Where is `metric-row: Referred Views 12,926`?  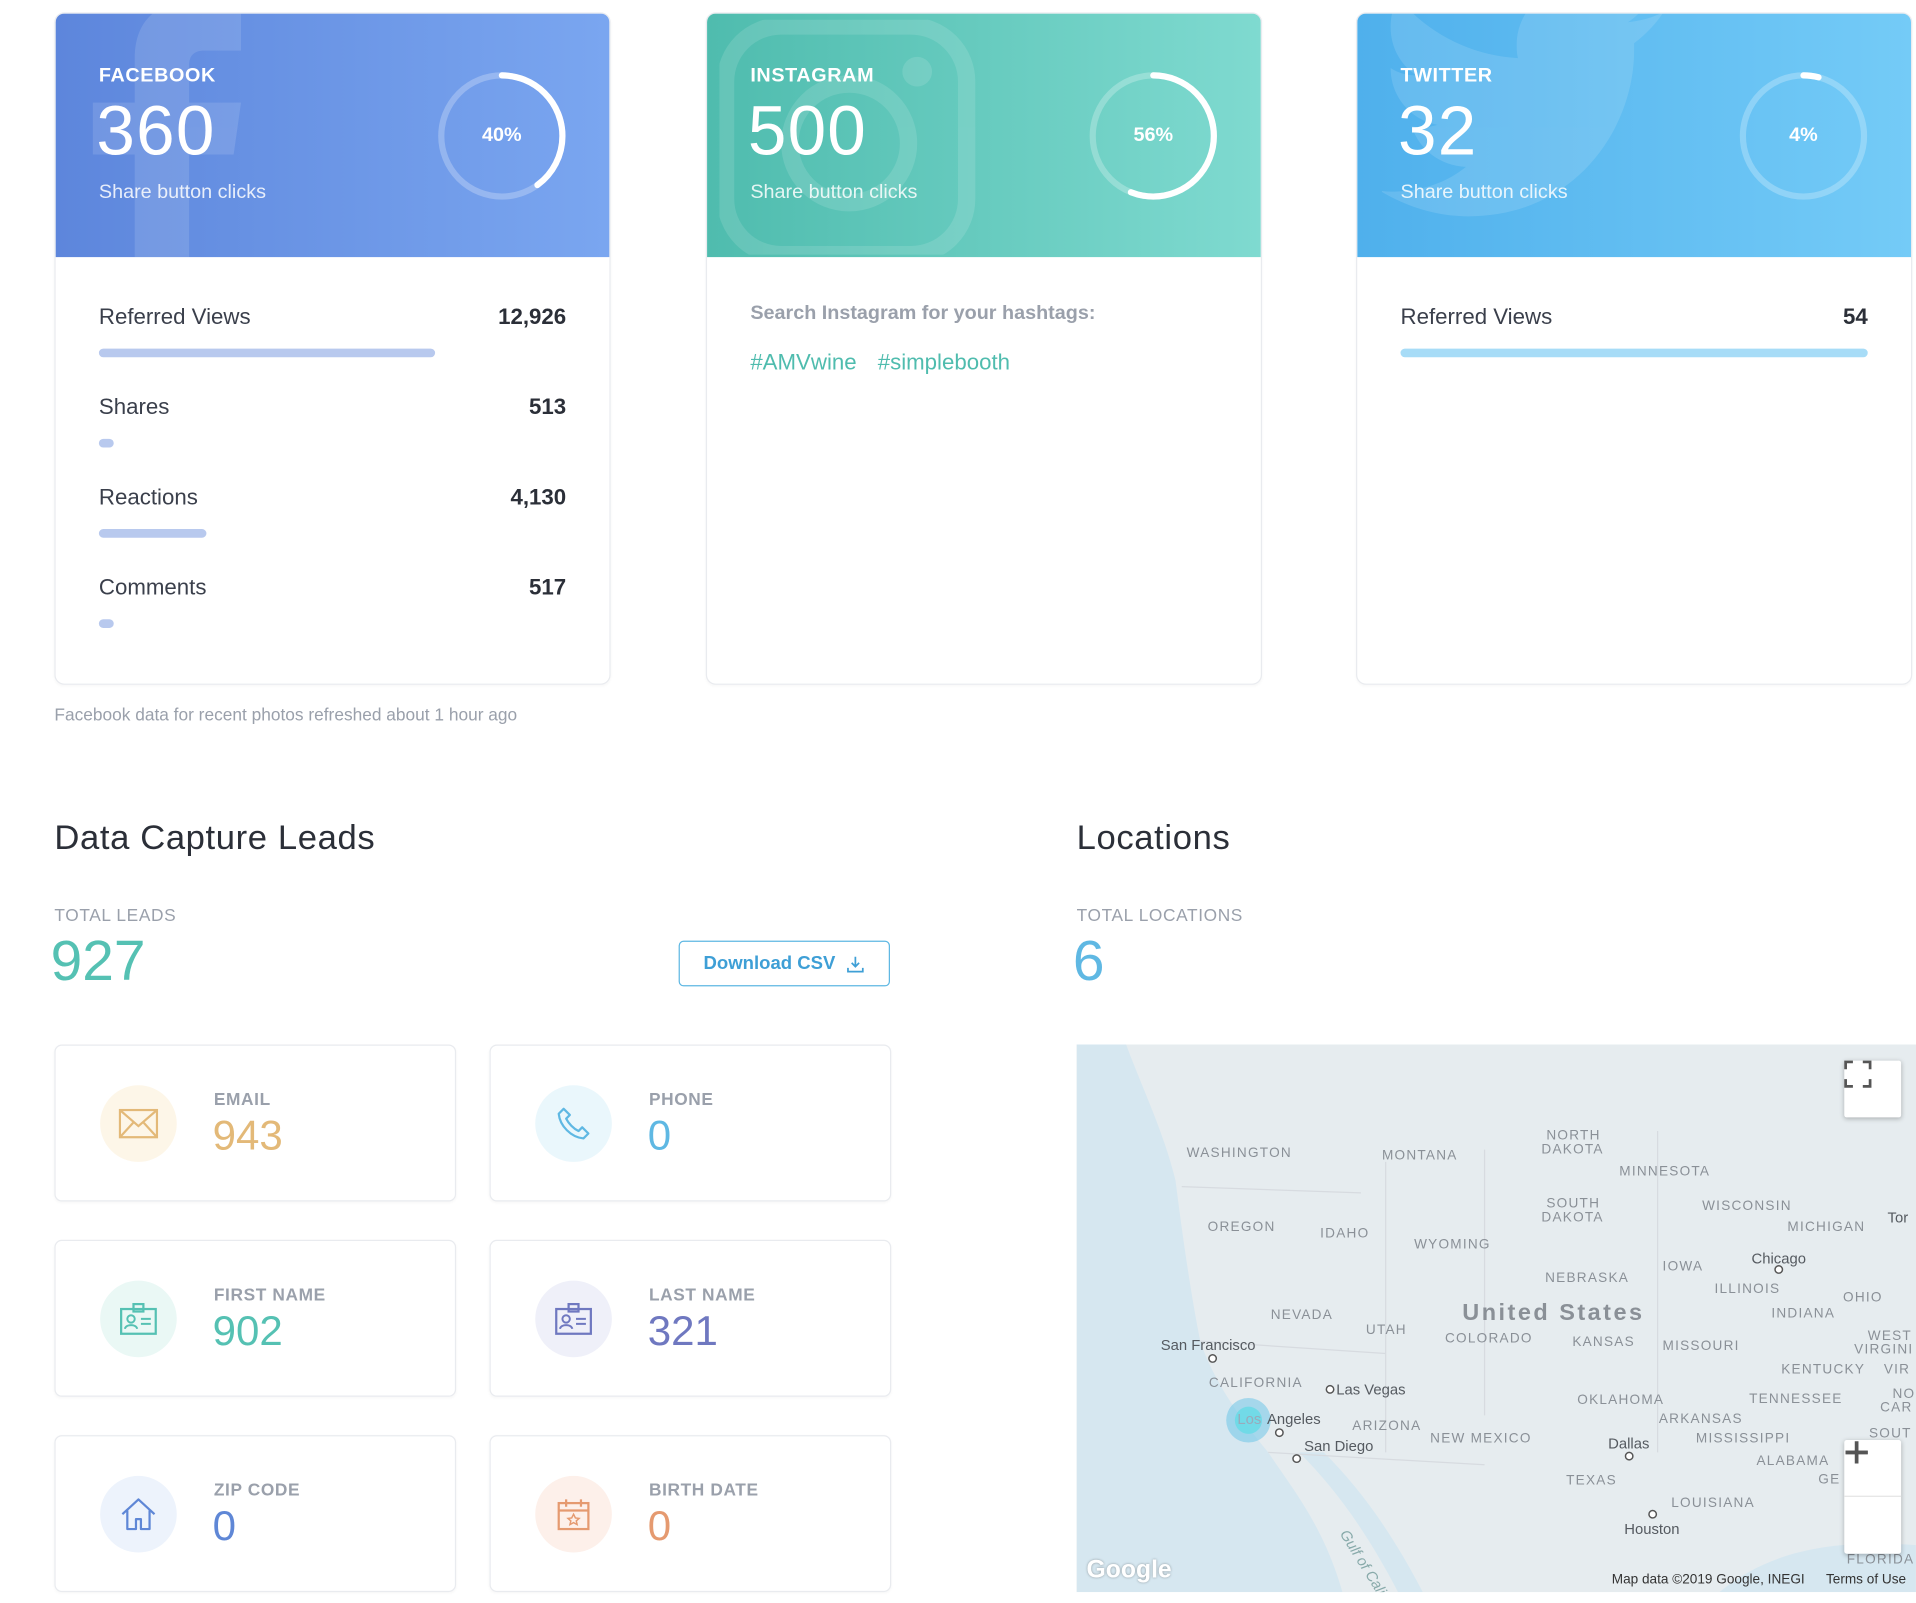 metric-row: Referred Views 12,926 is located at coordinates (332, 349).